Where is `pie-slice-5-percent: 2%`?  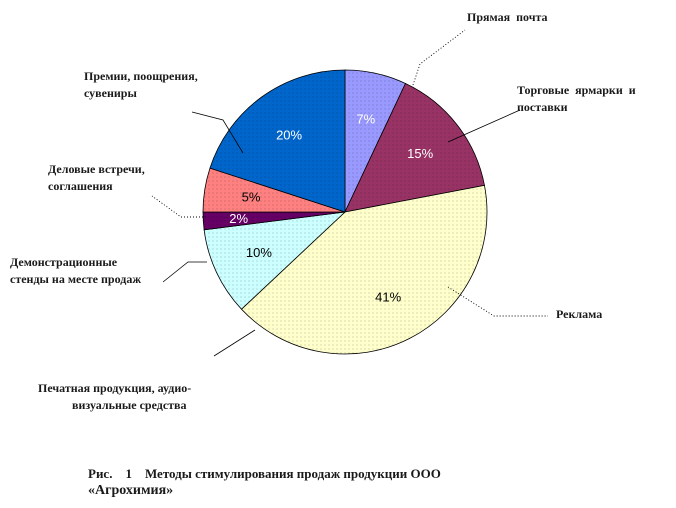
pie-slice-5-percent: 2% is located at coordinates (238, 218).